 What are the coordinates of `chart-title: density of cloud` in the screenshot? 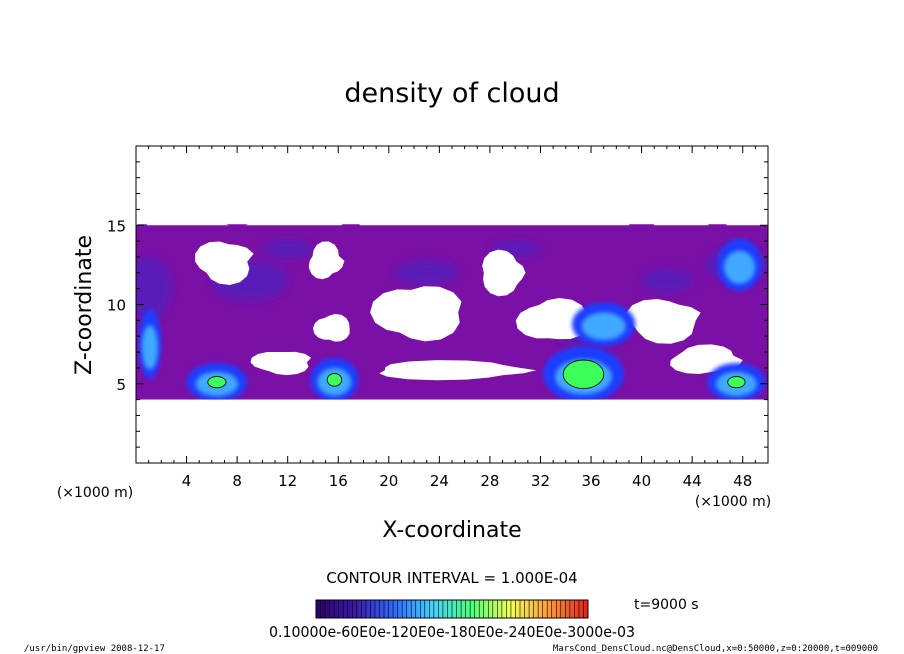 It's located at (451, 93).